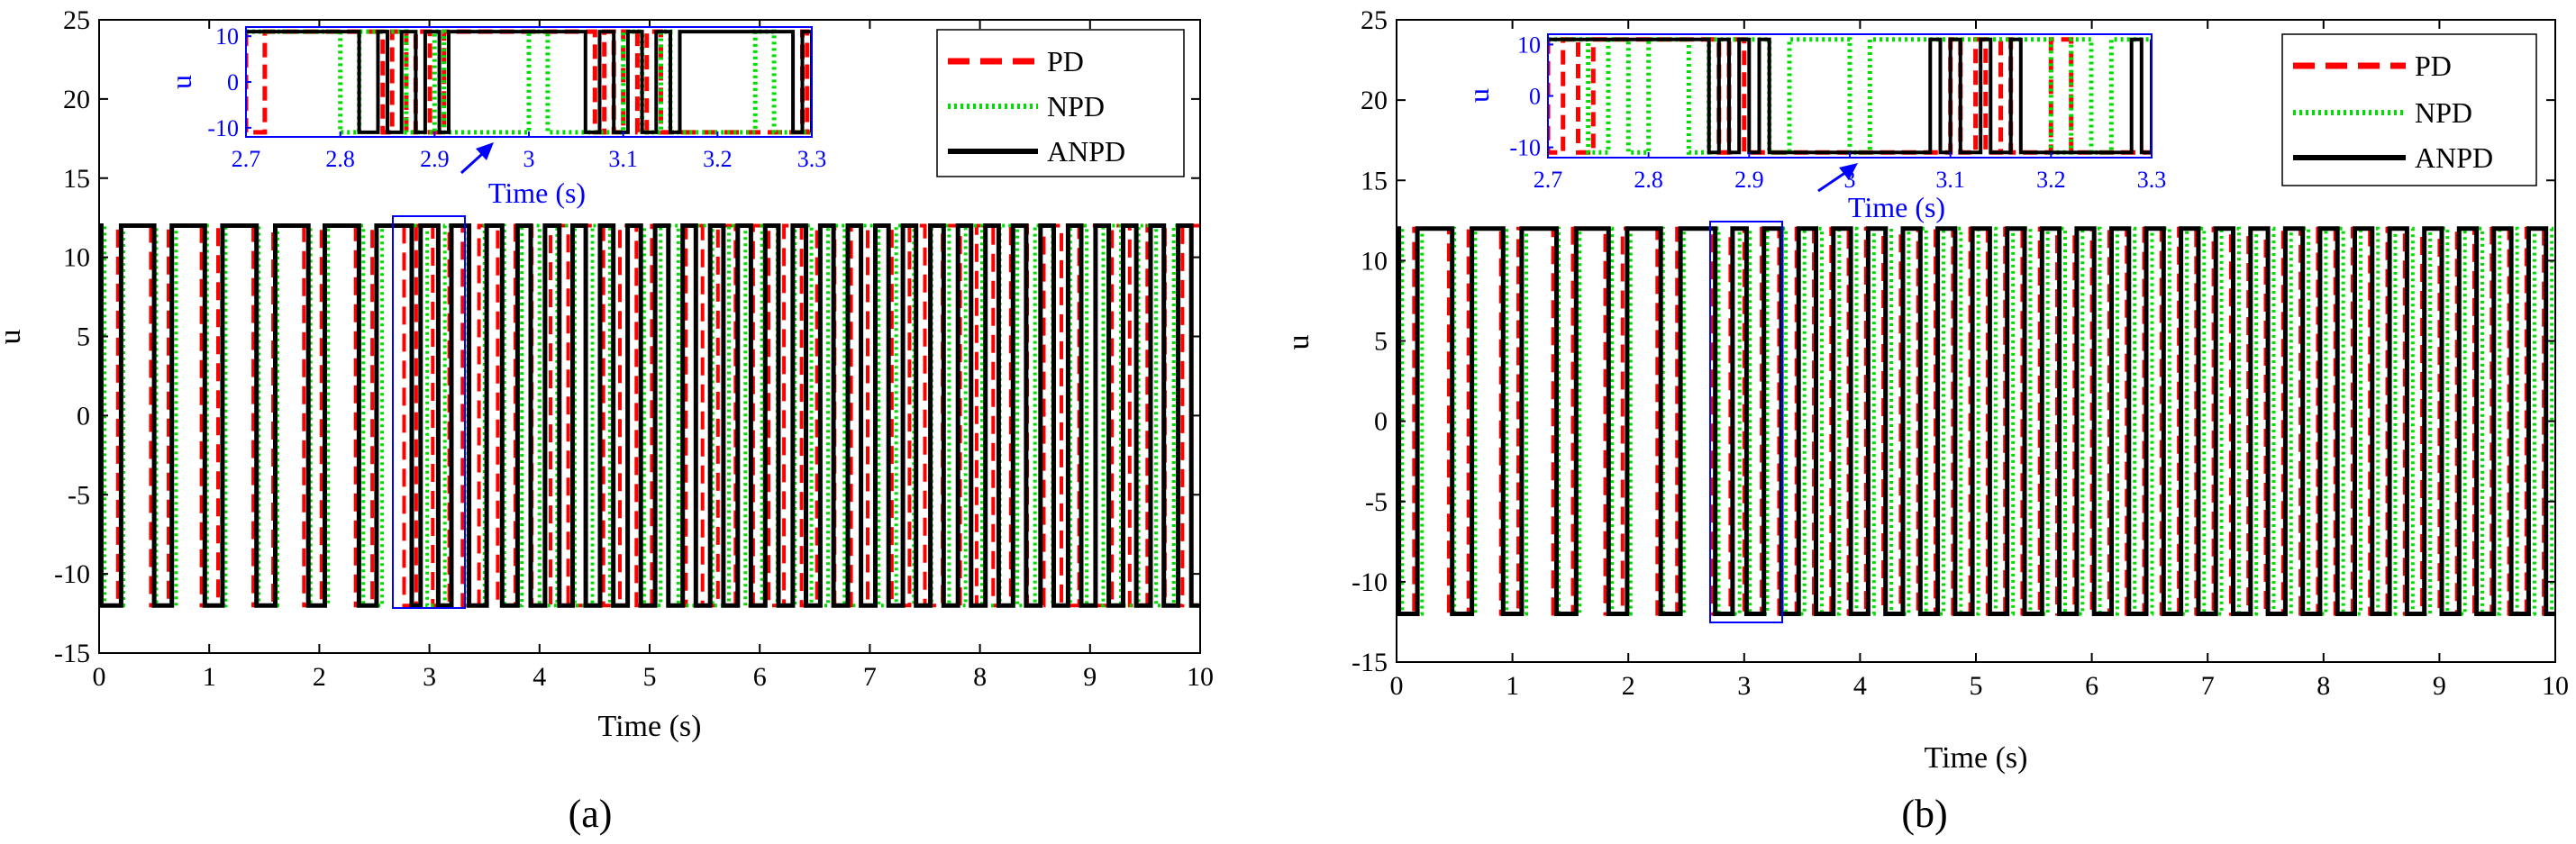  I want to click on panel-b-ytick-label: 5, so click(1381, 342).